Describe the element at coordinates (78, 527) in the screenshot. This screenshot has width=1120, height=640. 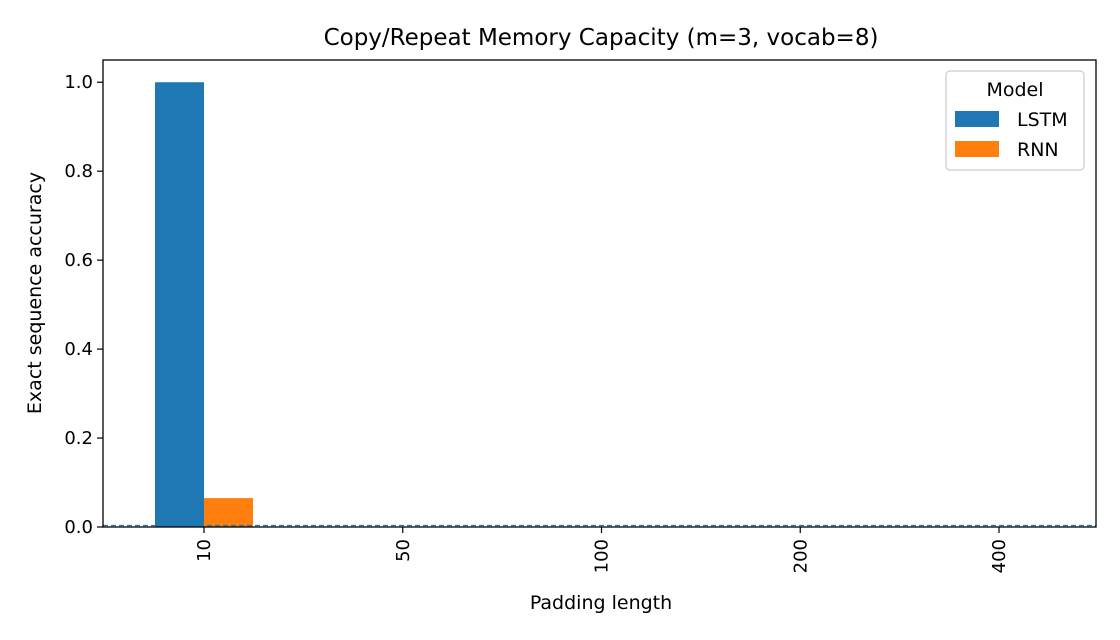
I see `y-tick-label: 0.0` at that location.